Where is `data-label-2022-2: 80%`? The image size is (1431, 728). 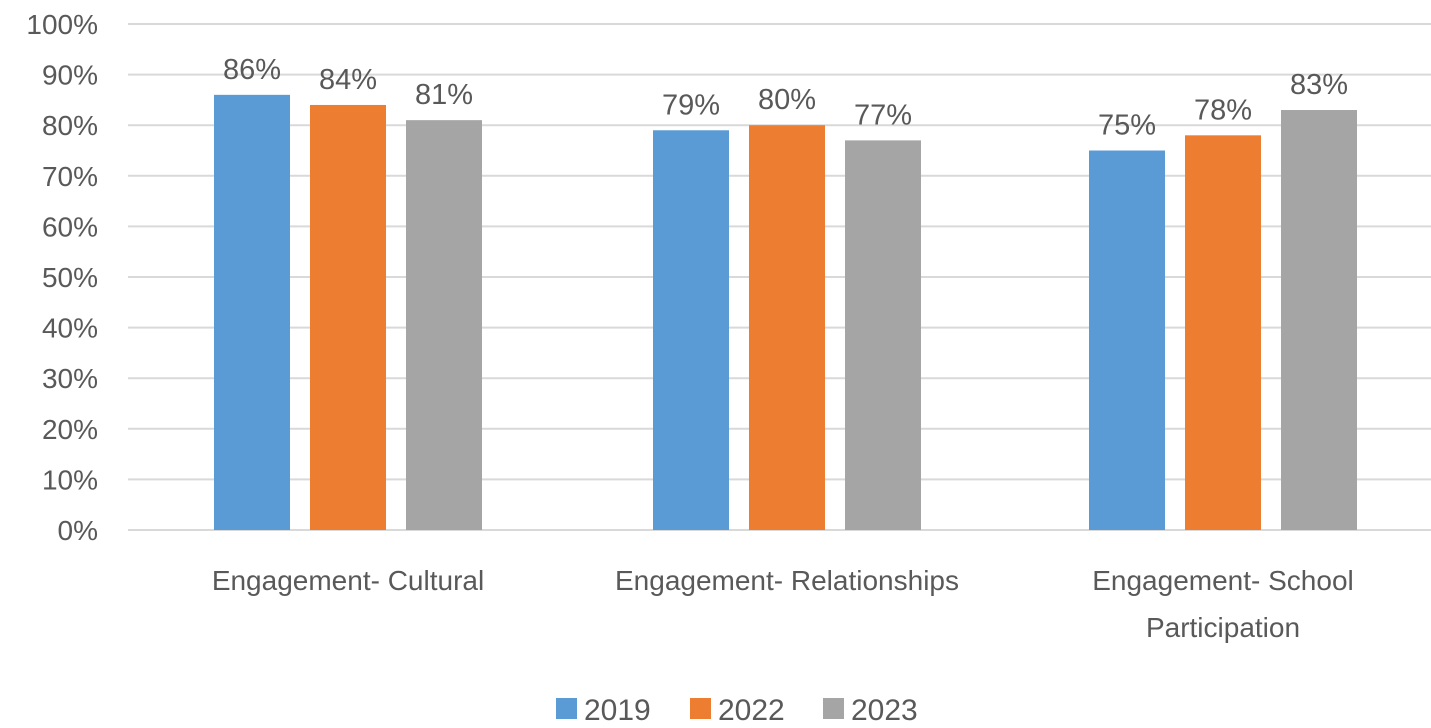
data-label-2022-2: 80% is located at coordinates (787, 100).